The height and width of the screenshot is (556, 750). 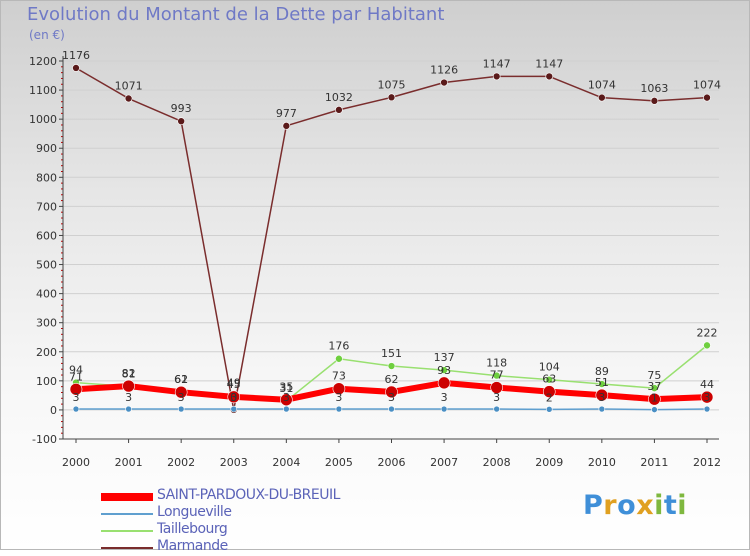 What do you see at coordinates (707, 85) in the screenshot?
I see `data-label: 1074` at bounding box center [707, 85].